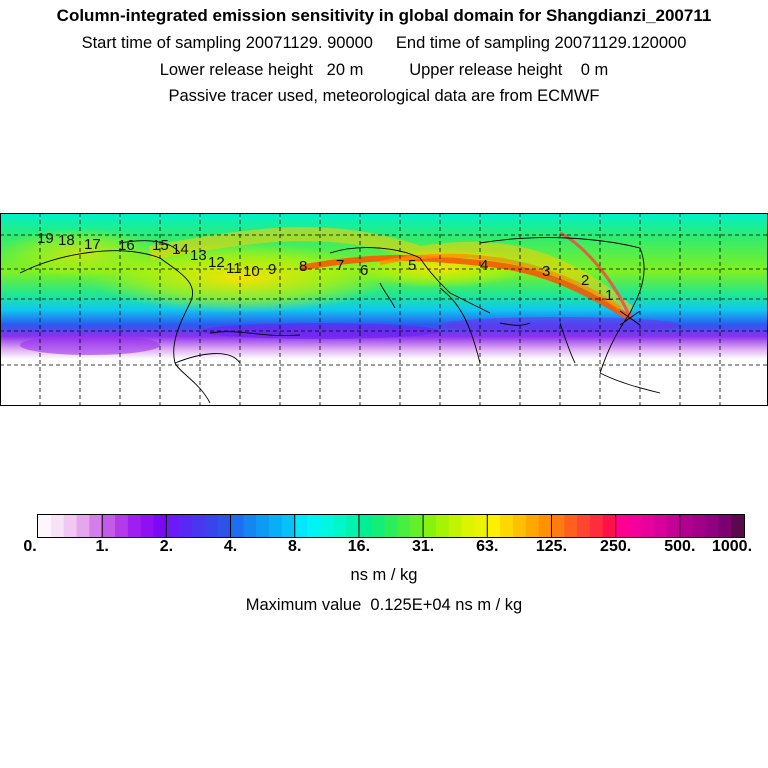 The height and width of the screenshot is (768, 768). Describe the element at coordinates (484, 265) in the screenshot. I see `day-label-4: 4` at that location.